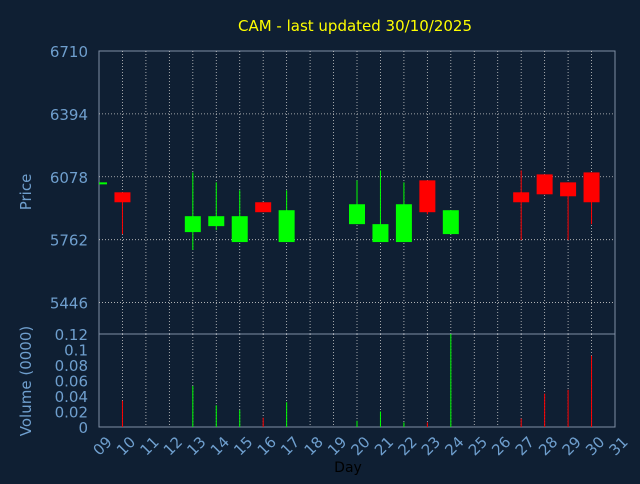 This screenshot has width=640, height=484. I want to click on day-tick-label: 10, so click(126, 446).